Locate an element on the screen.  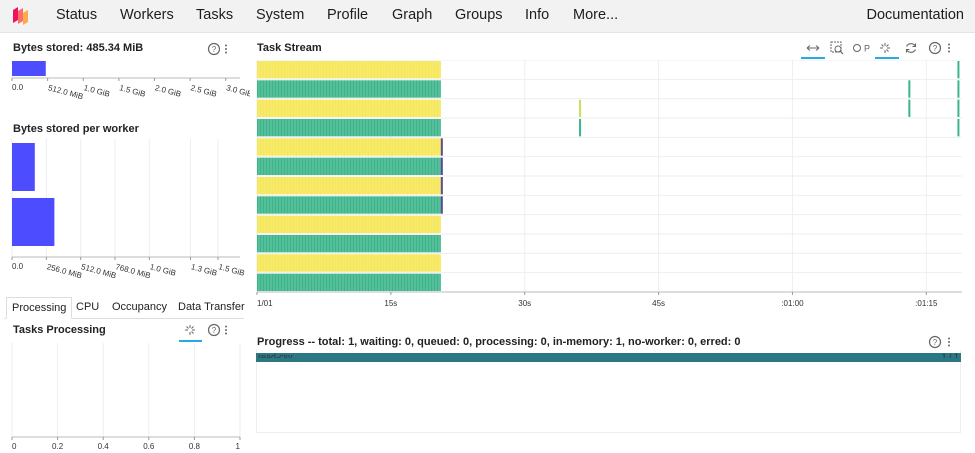
dask-logo-icon is located at coordinates (21, 16).